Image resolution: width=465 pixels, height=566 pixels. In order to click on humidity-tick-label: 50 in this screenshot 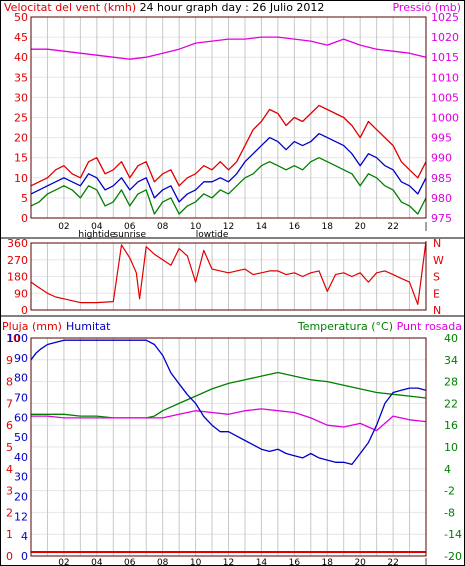, I will do `click(21, 437)`.